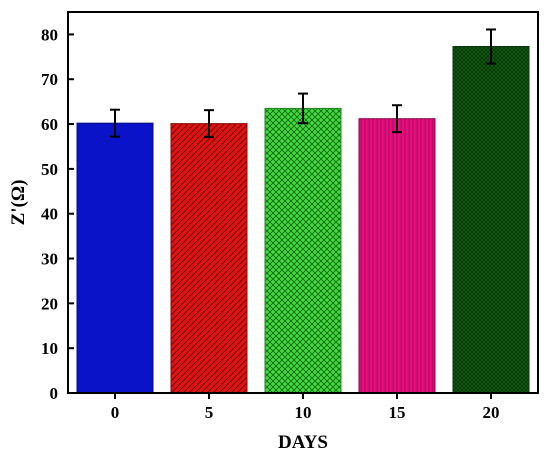  What do you see at coordinates (397, 412) in the screenshot?
I see `x-tick-label-15: 15` at bounding box center [397, 412].